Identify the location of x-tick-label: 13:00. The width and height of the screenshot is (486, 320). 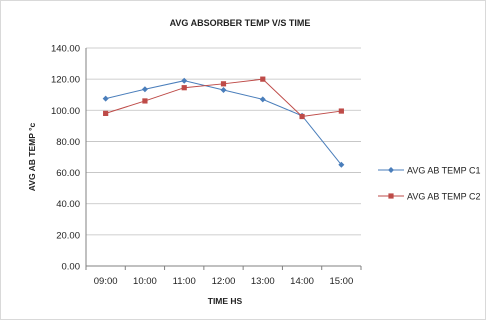
(263, 281).